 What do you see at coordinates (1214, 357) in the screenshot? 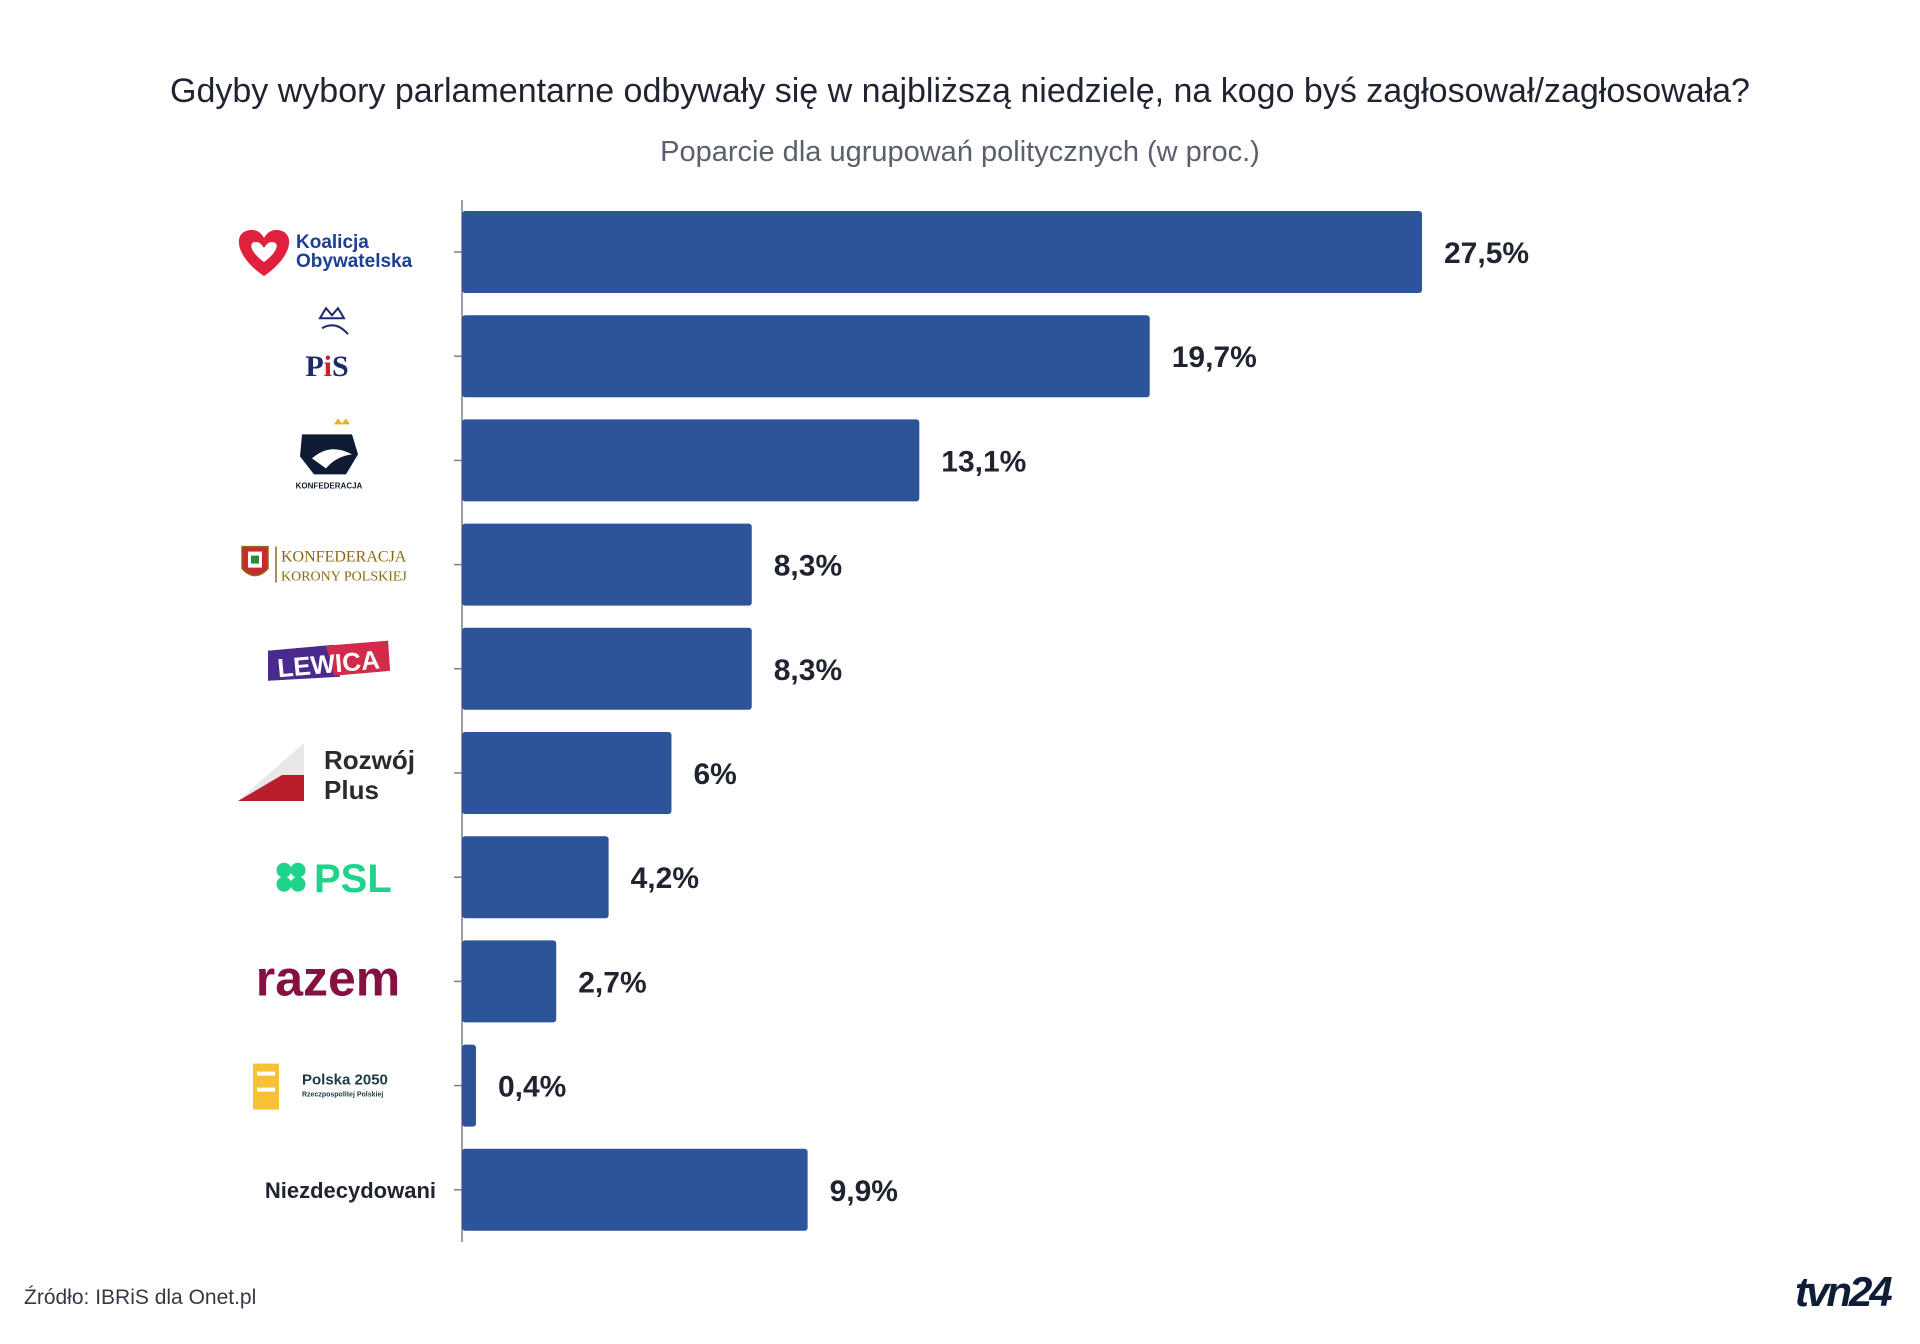
I see `value-label-2: 19,7%` at bounding box center [1214, 357].